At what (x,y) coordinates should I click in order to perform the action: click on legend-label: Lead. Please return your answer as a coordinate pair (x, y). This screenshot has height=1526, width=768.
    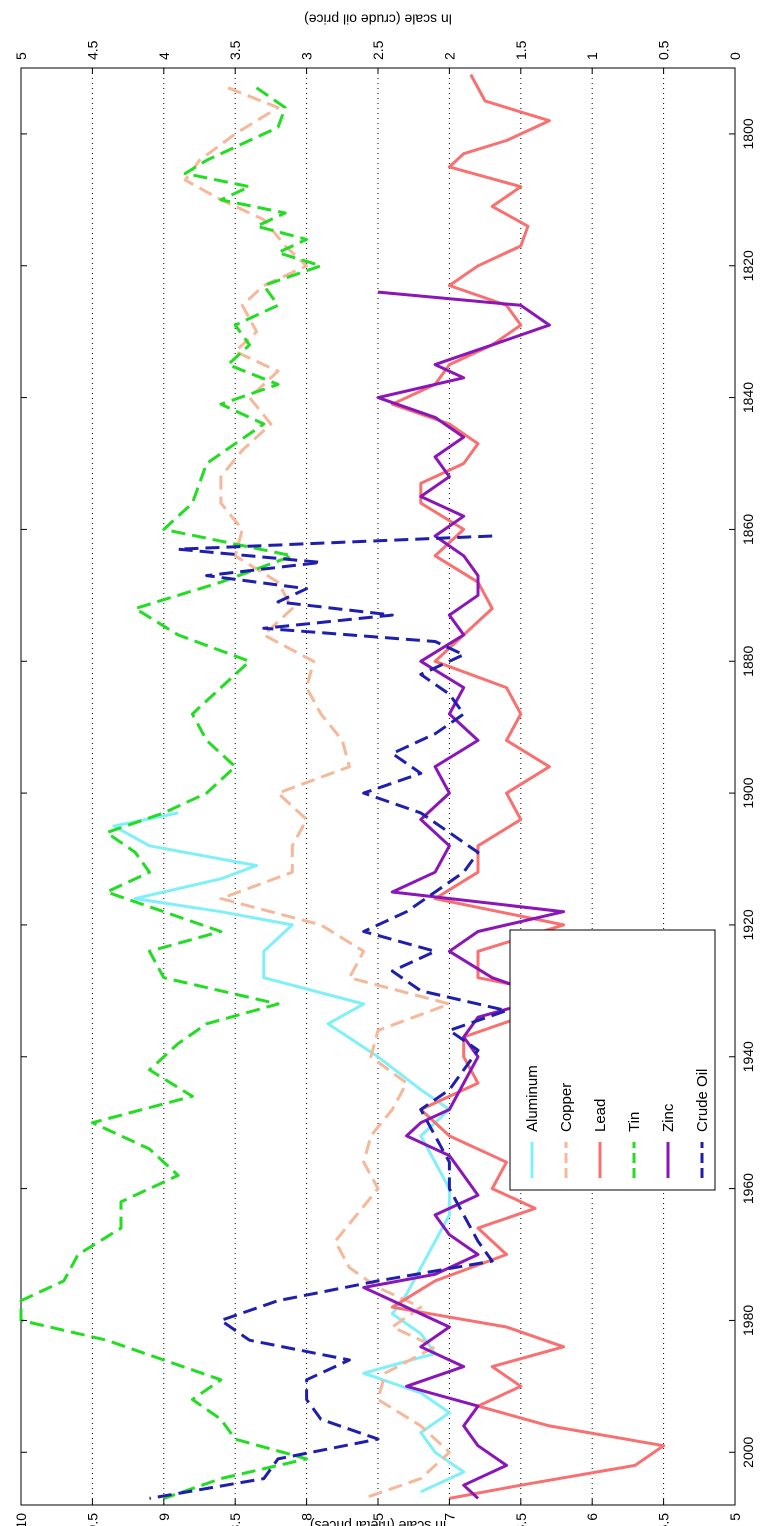
    Looking at the image, I should click on (600, 1115).